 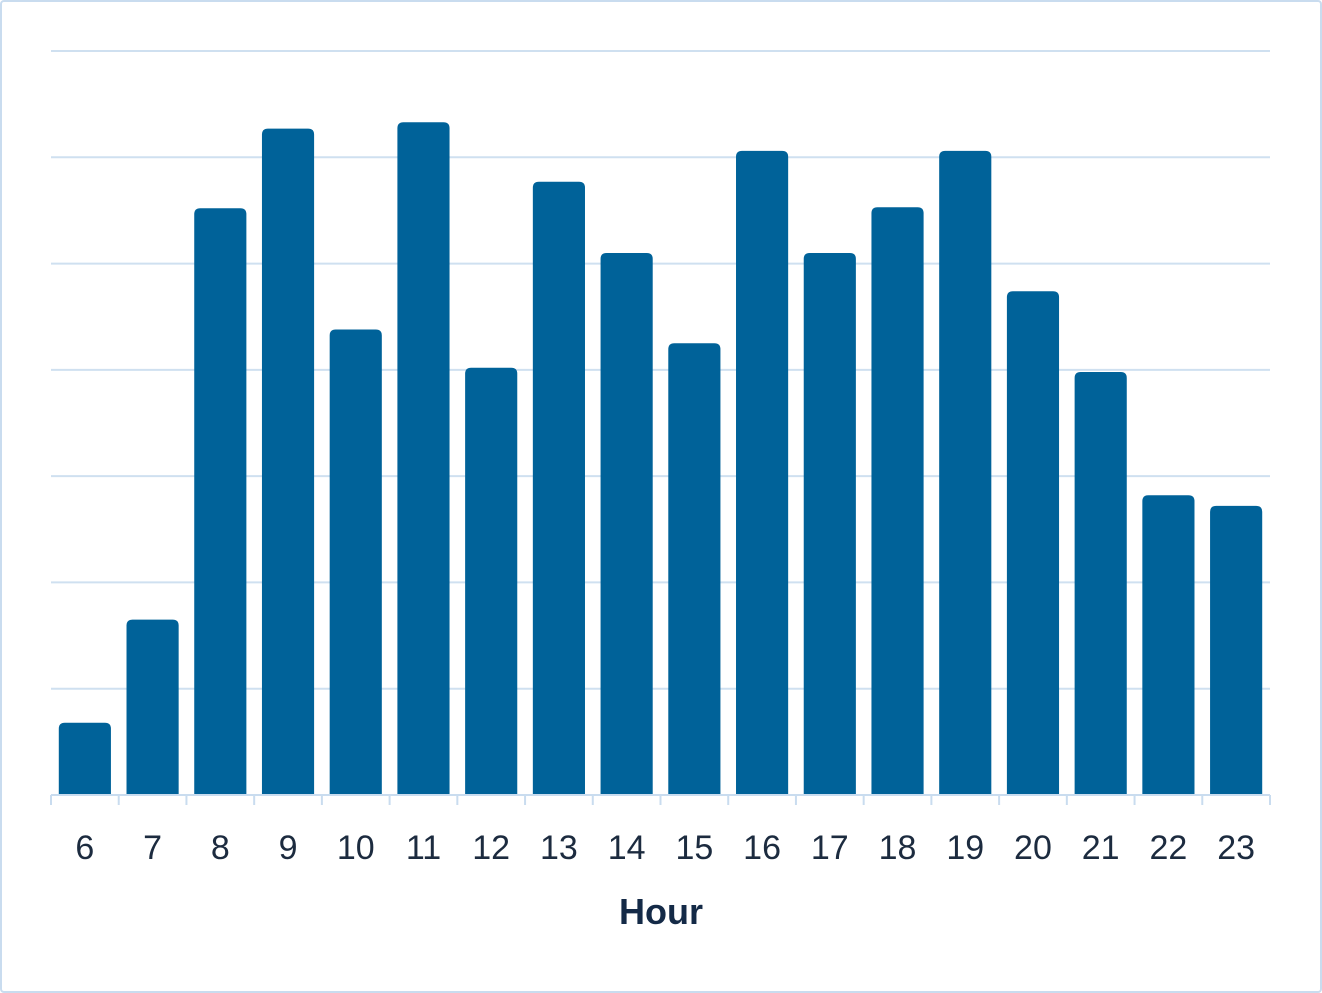 I want to click on x-tick-label-18: 18, so click(x=898, y=848).